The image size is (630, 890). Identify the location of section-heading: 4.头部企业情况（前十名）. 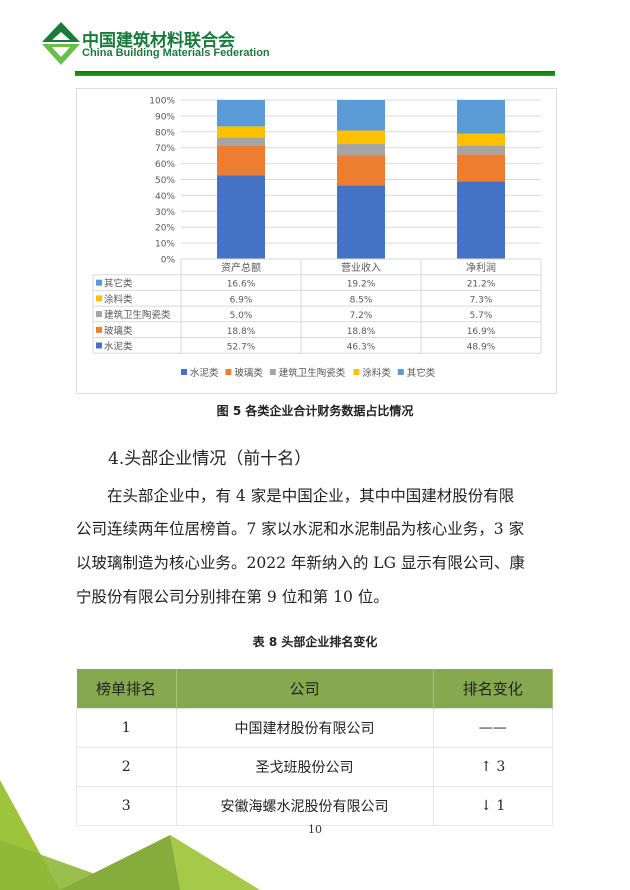
(210, 459).